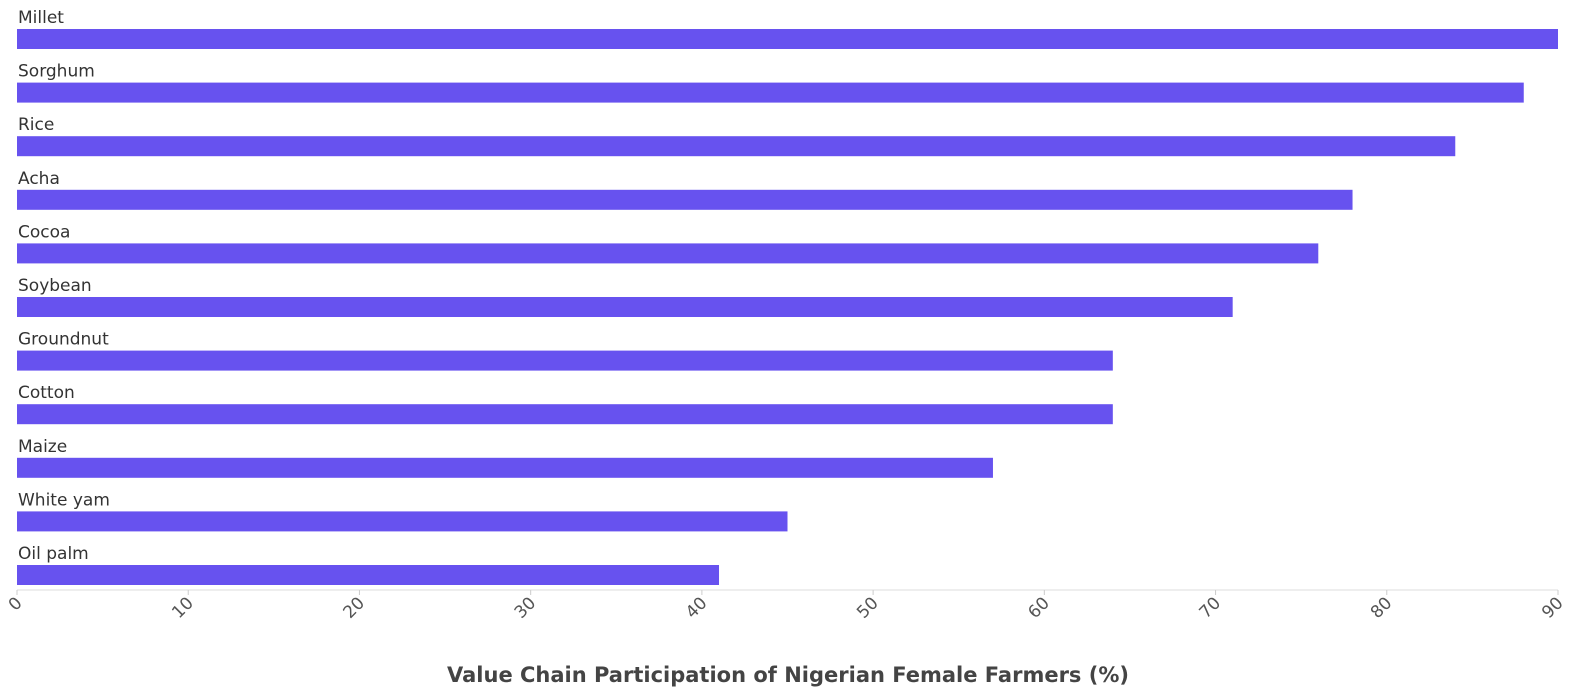  Describe the element at coordinates (64, 500) in the screenshot. I see `category-label: White yam` at that location.